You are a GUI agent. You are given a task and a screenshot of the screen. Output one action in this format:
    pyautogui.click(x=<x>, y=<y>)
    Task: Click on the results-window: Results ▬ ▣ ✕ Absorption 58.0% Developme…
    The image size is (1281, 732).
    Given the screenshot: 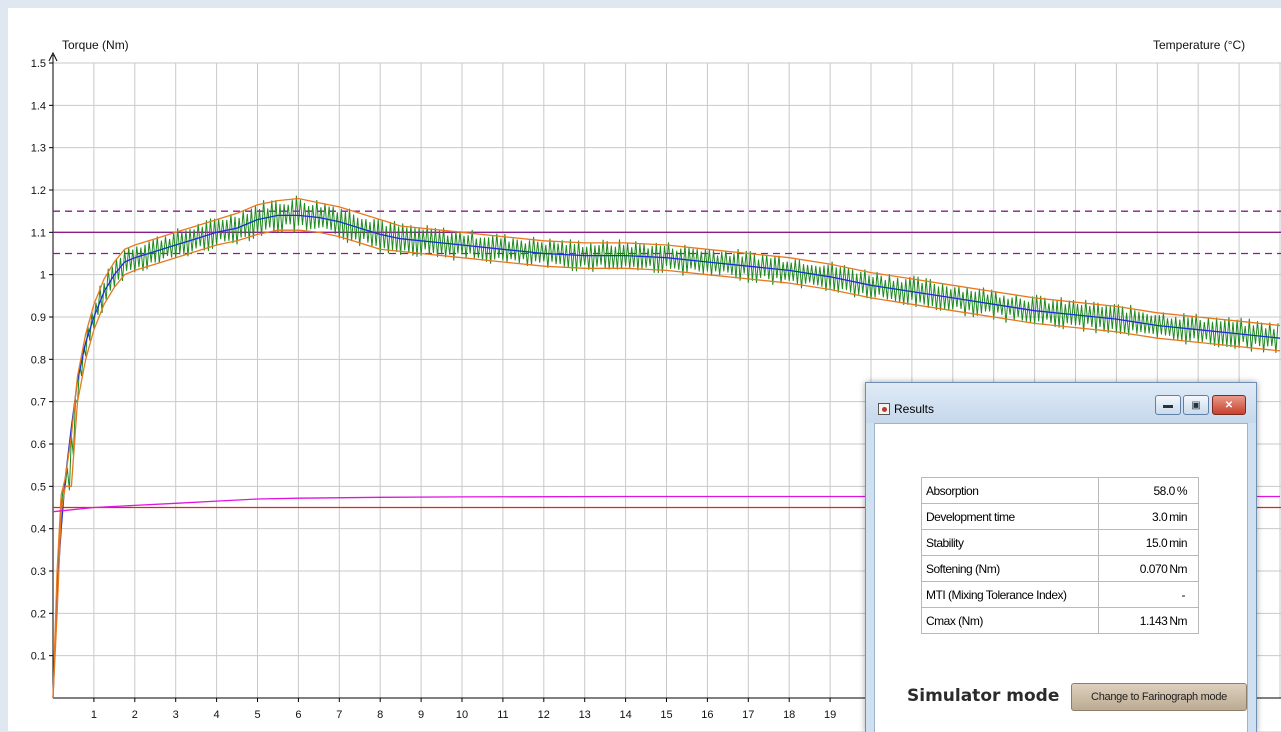 What is the action you would take?
    pyautogui.click(x=1061, y=557)
    